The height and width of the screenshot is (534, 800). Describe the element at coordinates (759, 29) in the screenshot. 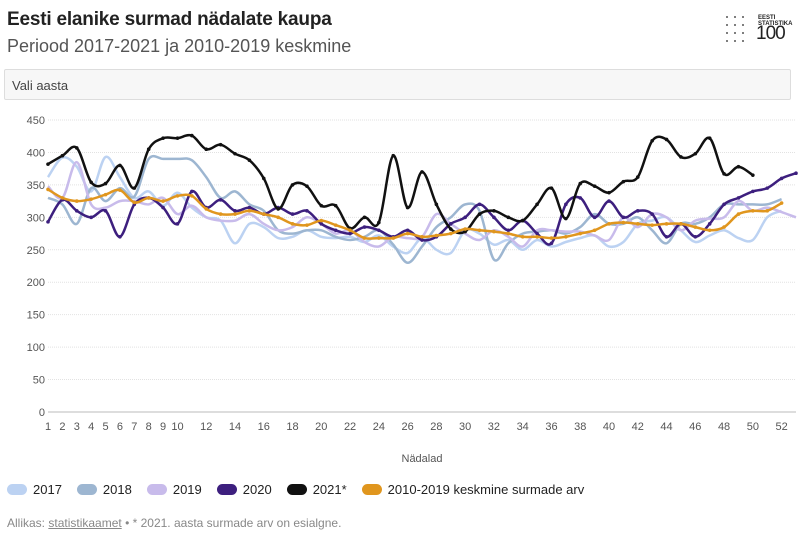

I see `statistics-estonia-logo: EESTI STATISTIKA 100` at that location.